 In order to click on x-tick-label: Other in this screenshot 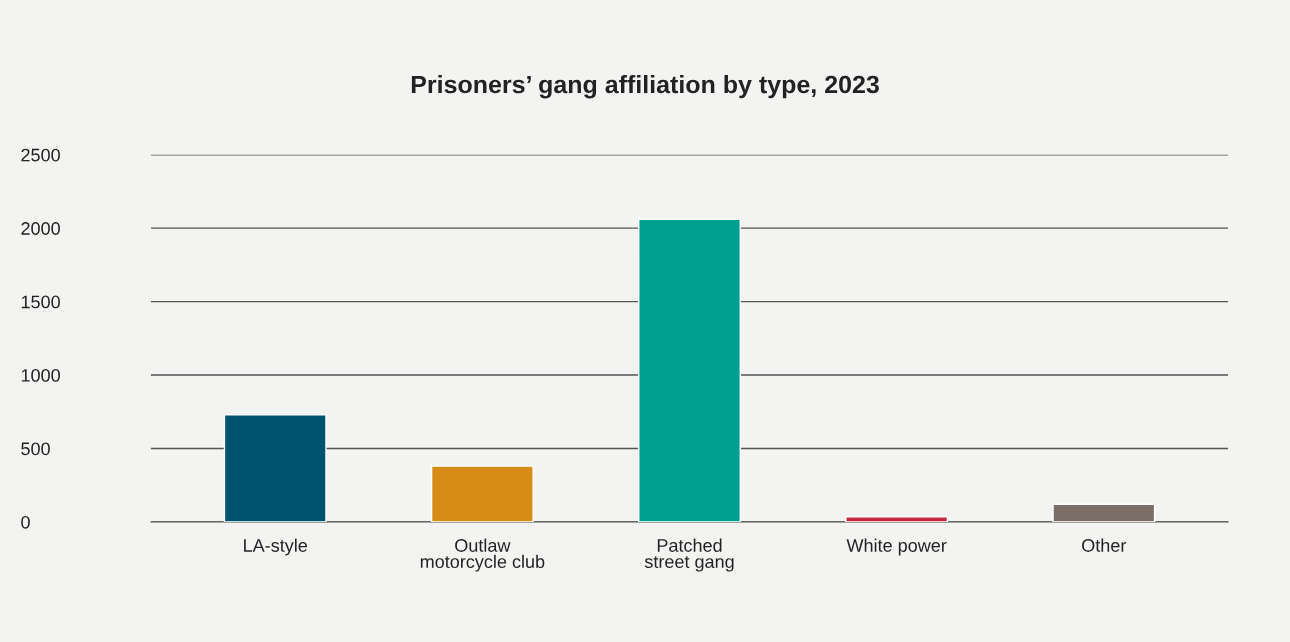, I will do `click(1104, 545)`.